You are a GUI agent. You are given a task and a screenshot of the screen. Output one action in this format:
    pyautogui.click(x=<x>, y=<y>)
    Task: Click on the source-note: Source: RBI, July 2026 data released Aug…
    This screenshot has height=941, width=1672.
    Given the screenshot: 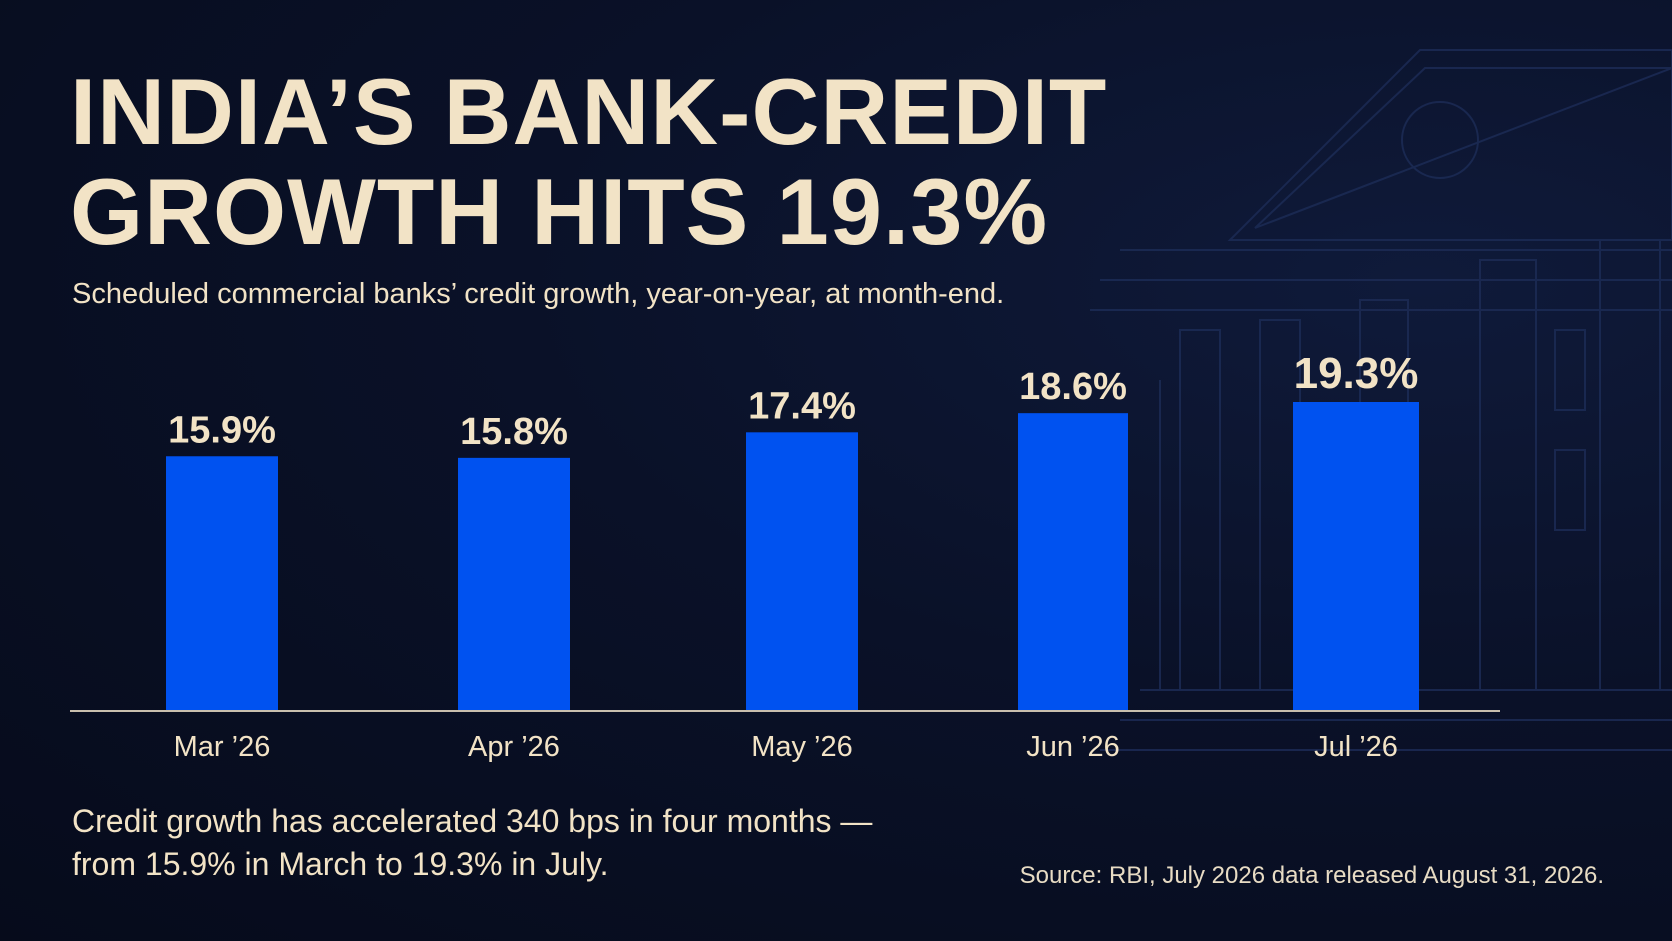 What is the action you would take?
    pyautogui.click(x=1311, y=875)
    